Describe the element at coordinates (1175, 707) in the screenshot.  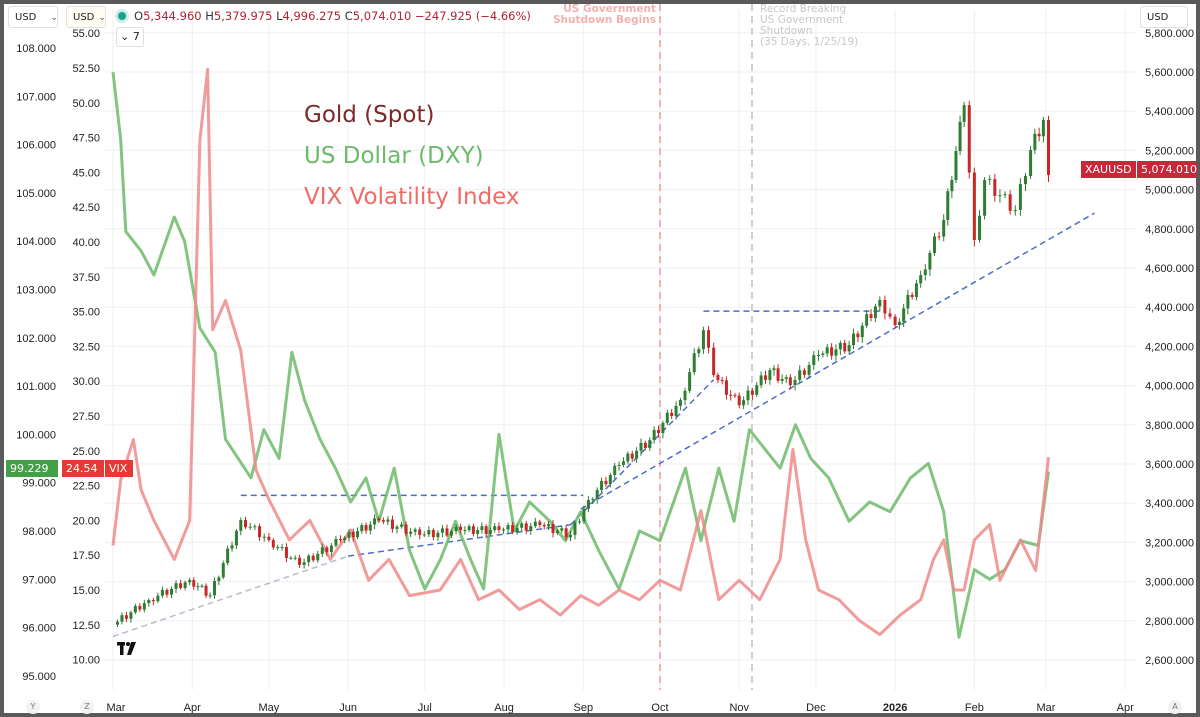
I see `auto-scale-button: A` at that location.